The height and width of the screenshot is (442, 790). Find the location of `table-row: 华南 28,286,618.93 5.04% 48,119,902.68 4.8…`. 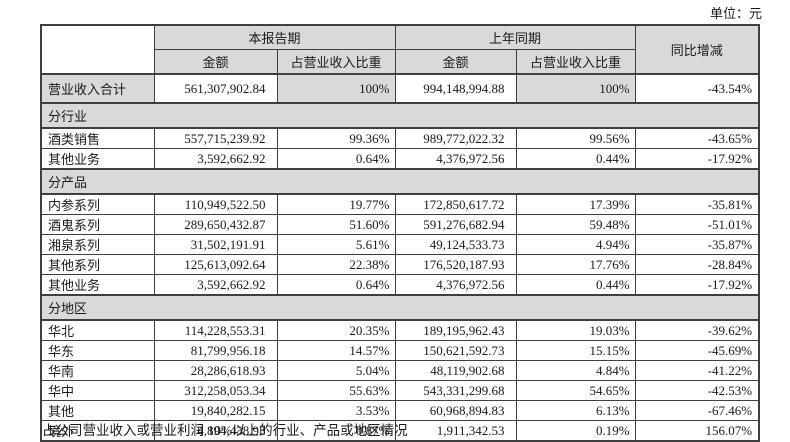

table-row: 华南 28,286,618.93 5.04% 48,119,902.68 4.8… is located at coordinates (400, 370).